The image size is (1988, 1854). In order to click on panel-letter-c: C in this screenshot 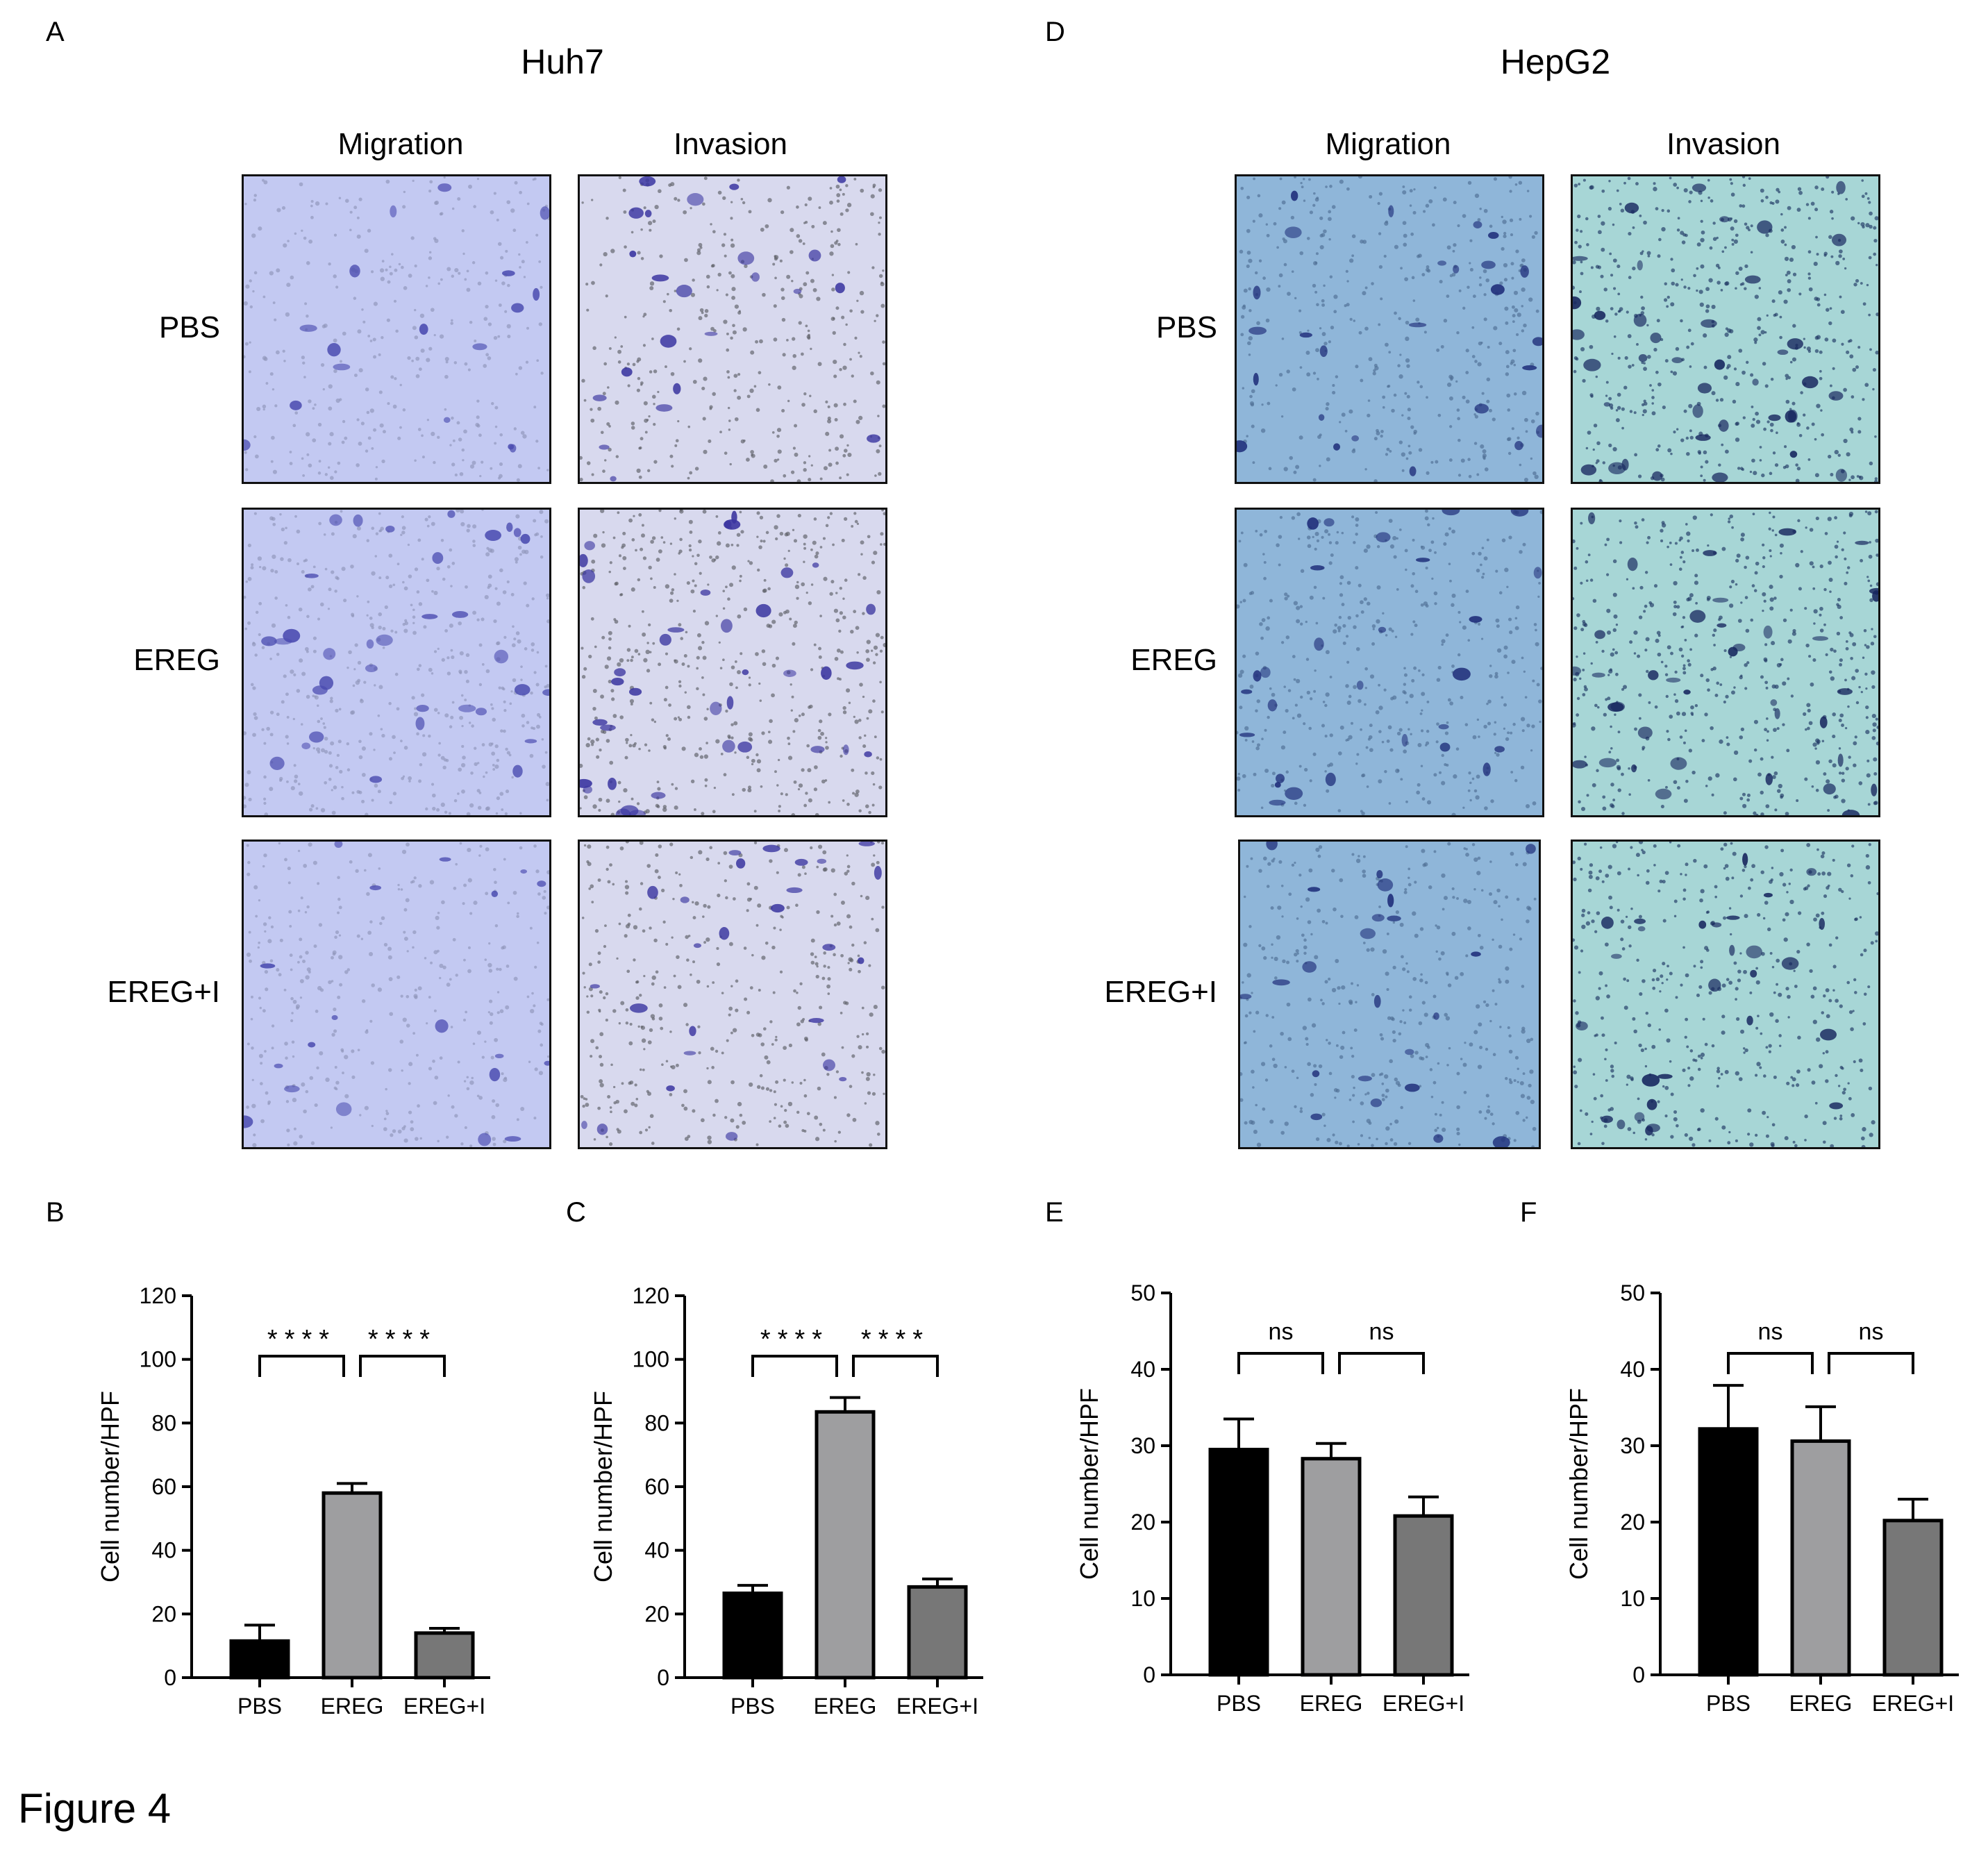, I will do `click(576, 1213)`.